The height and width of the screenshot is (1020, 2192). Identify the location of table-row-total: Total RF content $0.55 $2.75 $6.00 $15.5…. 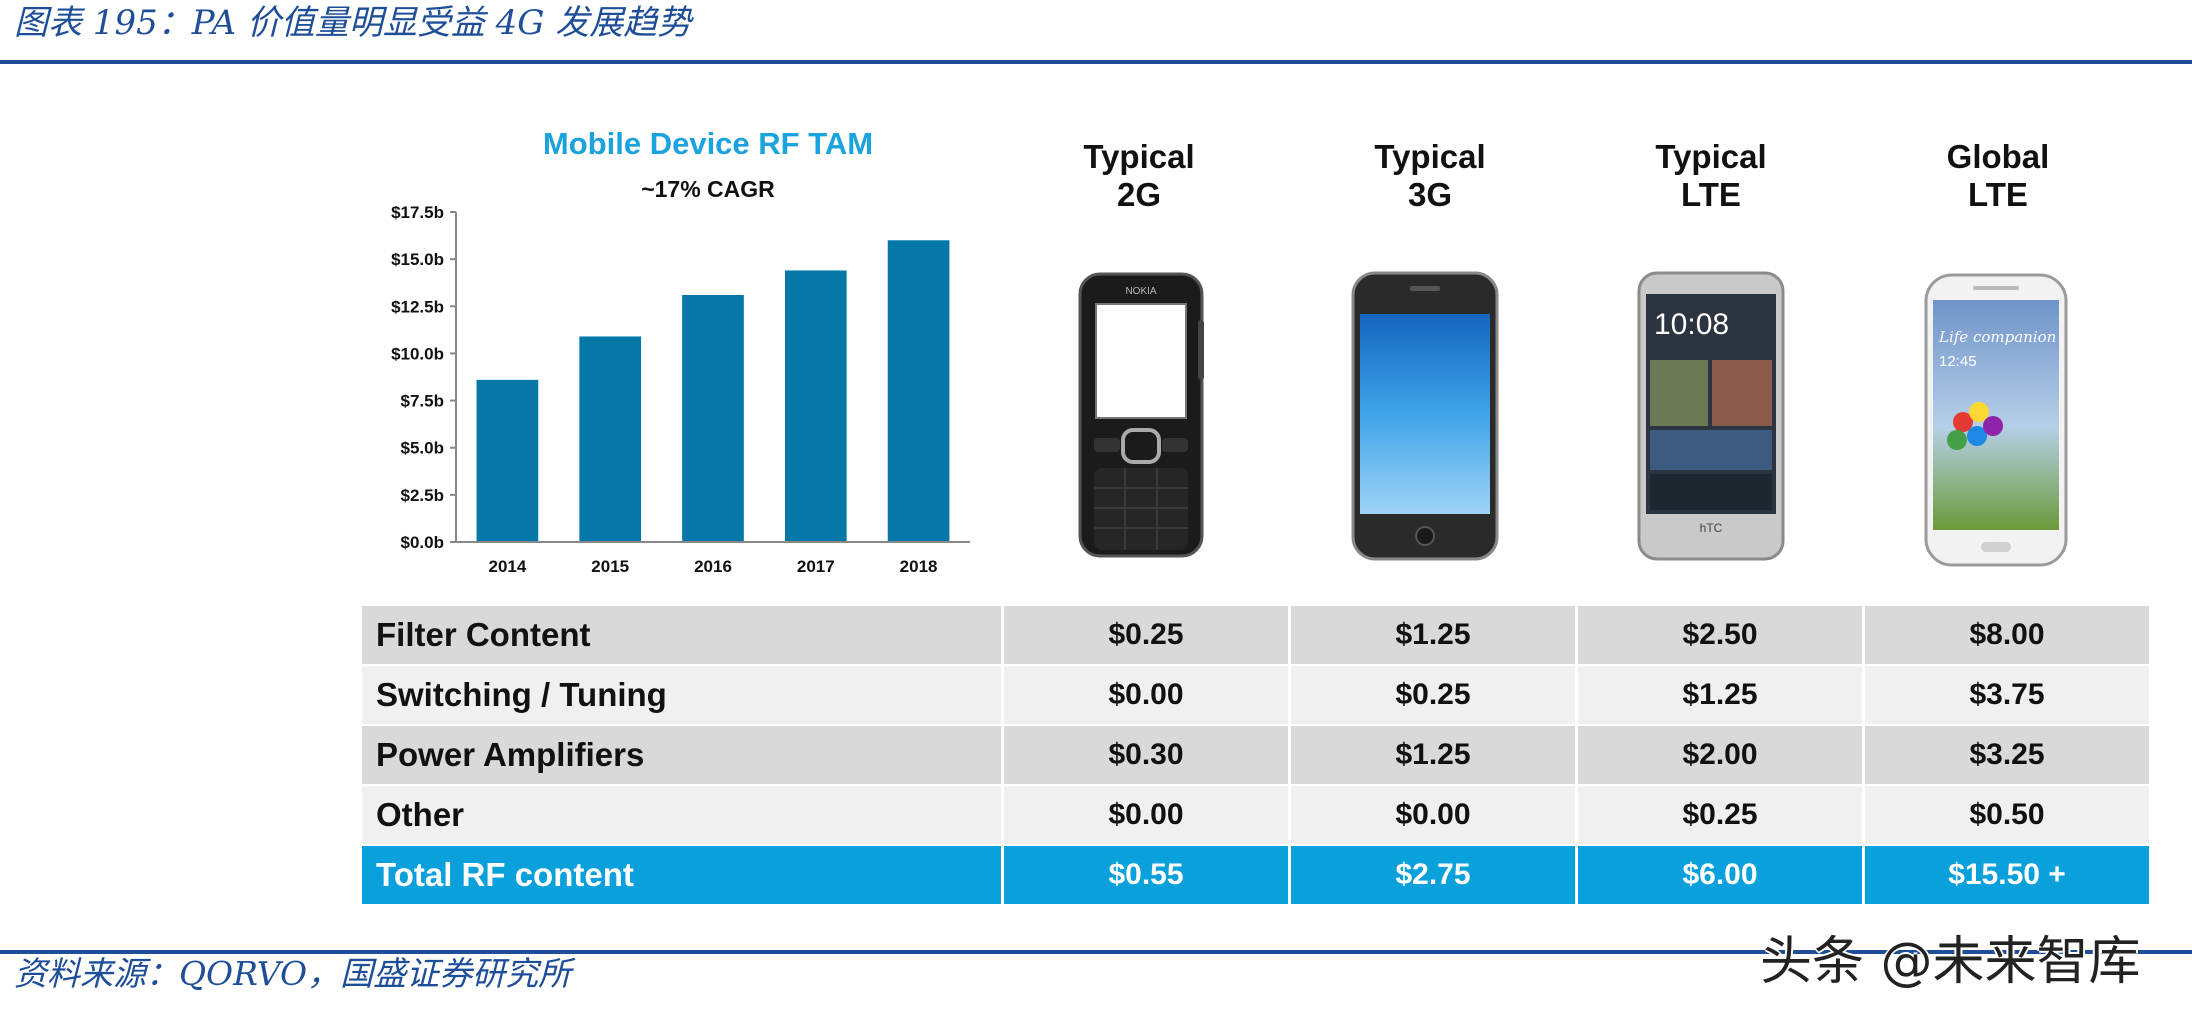
(1257, 875).